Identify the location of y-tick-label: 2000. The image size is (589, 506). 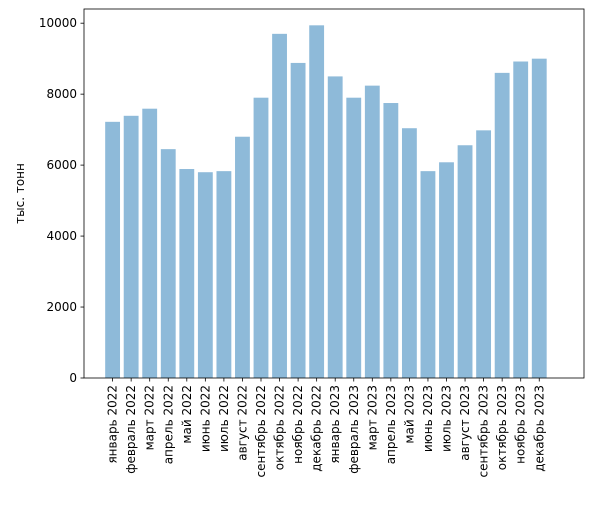
(61, 307).